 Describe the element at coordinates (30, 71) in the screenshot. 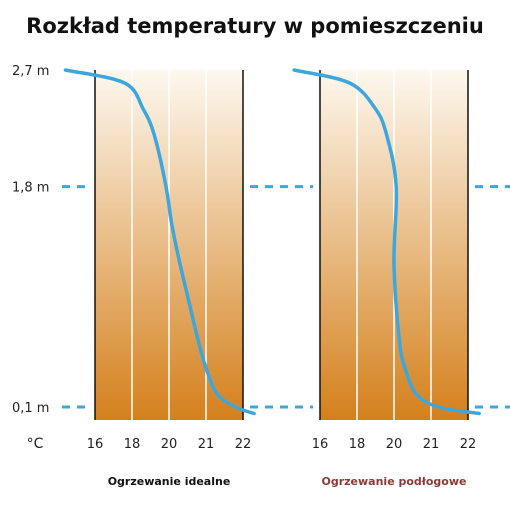

I see `y-tick-label: 2,7 m` at that location.